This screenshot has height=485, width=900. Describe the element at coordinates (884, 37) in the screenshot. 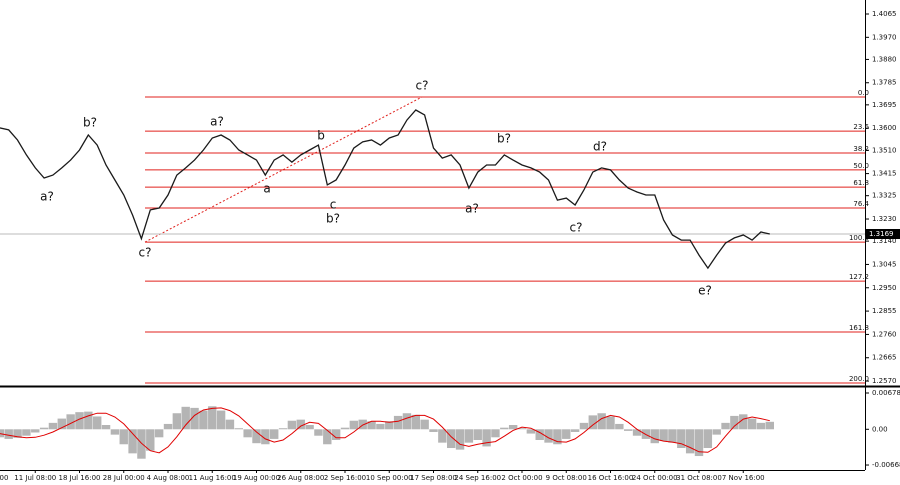

I see `y-tick-label: 1.3970` at that location.